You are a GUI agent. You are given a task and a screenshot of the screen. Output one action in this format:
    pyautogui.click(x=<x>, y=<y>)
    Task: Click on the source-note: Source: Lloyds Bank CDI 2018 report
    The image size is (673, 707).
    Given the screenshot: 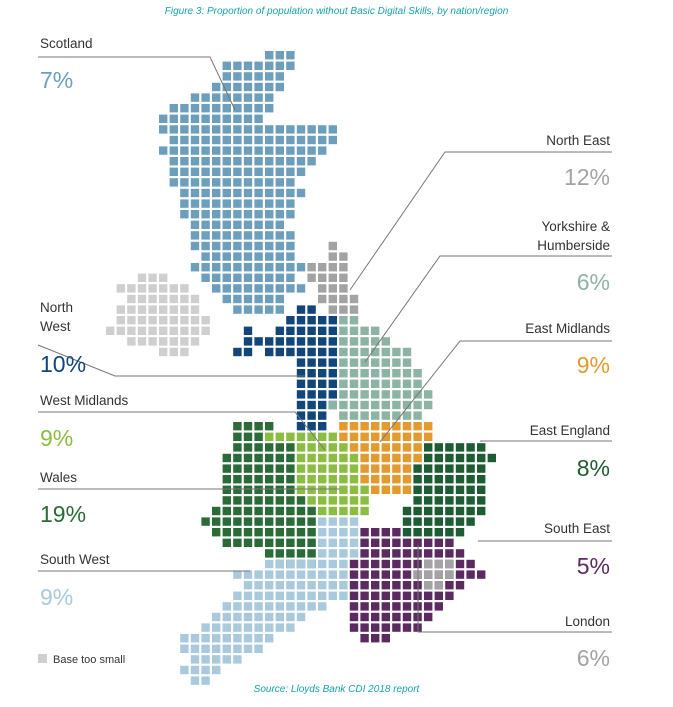 What is the action you would take?
    pyautogui.click(x=336, y=689)
    